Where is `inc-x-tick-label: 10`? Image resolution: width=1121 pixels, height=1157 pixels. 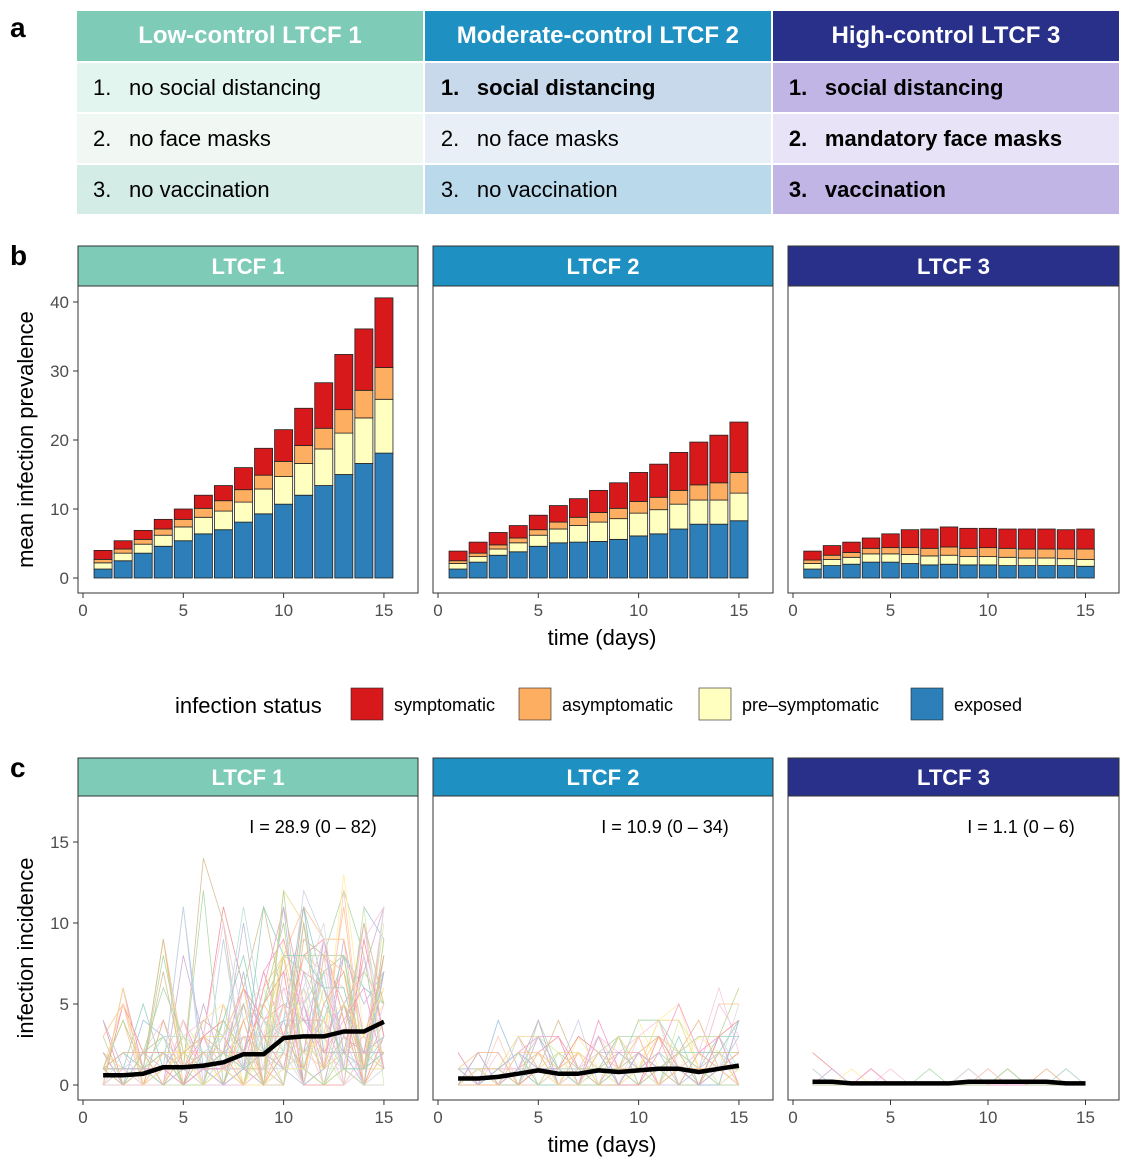
inc-x-tick-label: 10 is located at coordinates (988, 1117).